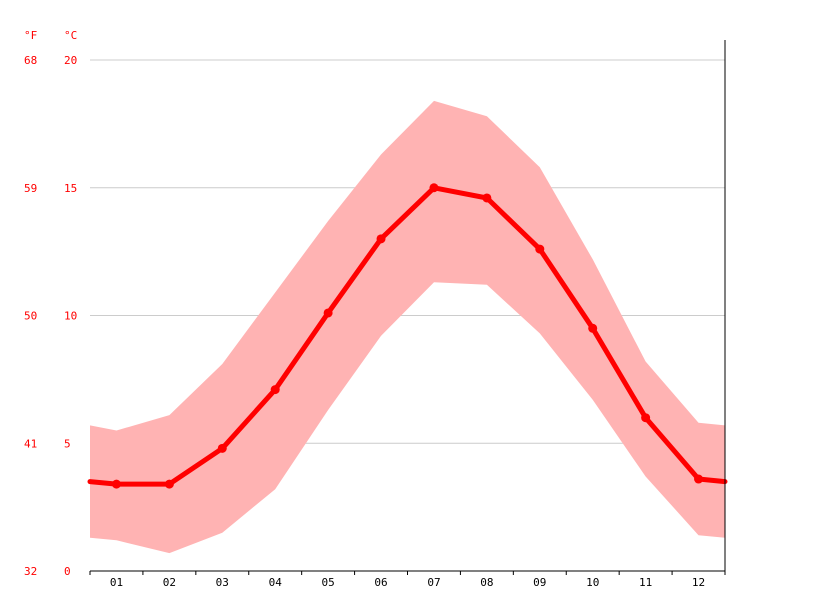 The height and width of the screenshot is (611, 815). I want to click on y-tick-fahrenheit: 32, so click(30, 571).